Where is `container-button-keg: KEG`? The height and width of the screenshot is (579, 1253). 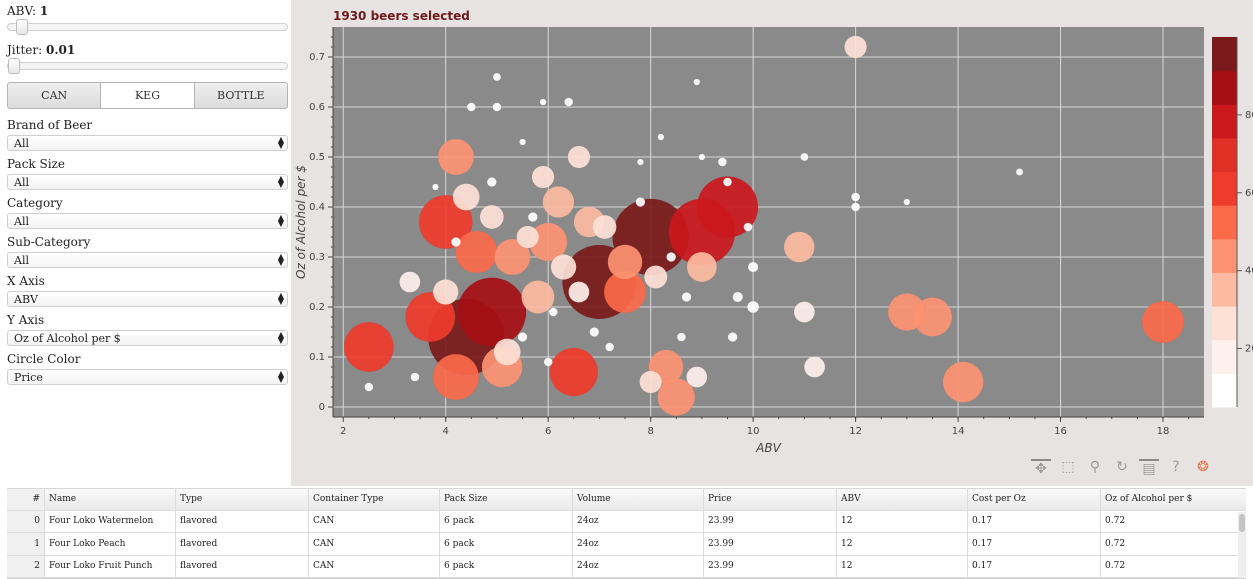
container-button-keg: KEG is located at coordinates (148, 95).